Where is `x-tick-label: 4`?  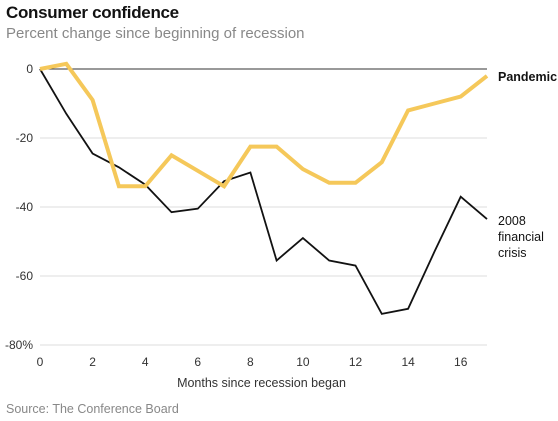
x-tick-label: 4 is located at coordinates (145, 362).